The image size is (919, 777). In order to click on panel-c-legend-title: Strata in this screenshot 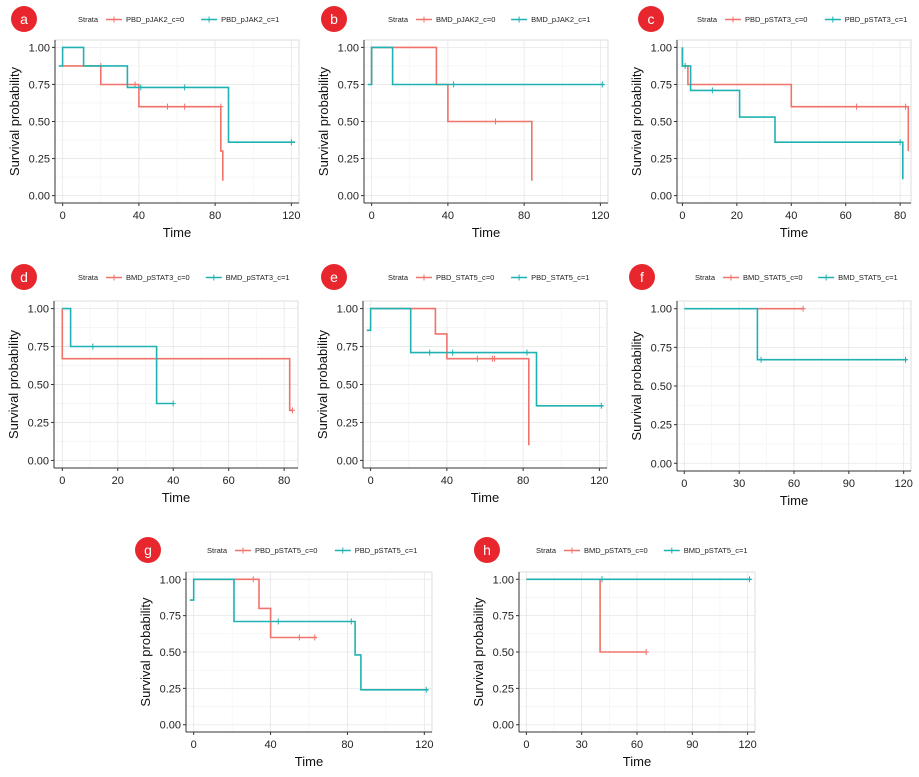, I will do `click(707, 19)`.